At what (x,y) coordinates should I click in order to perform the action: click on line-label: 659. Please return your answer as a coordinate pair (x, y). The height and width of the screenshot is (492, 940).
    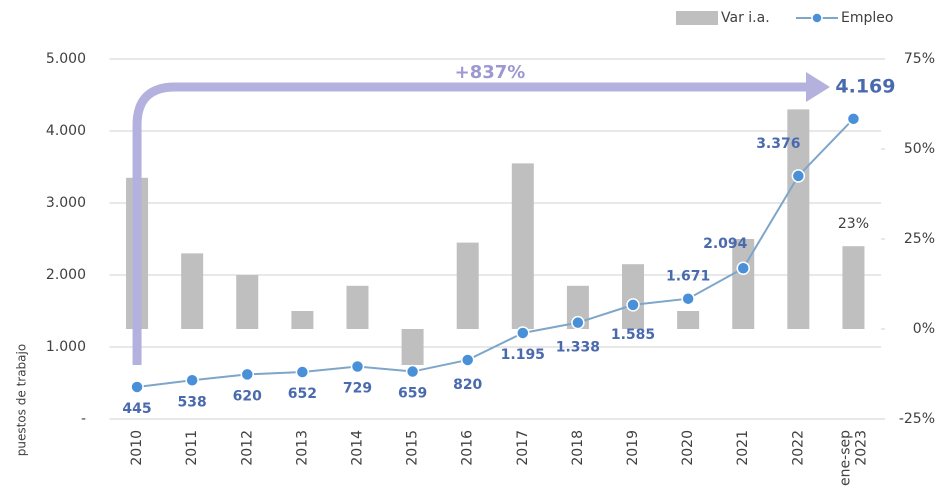
    Looking at the image, I should click on (412, 394).